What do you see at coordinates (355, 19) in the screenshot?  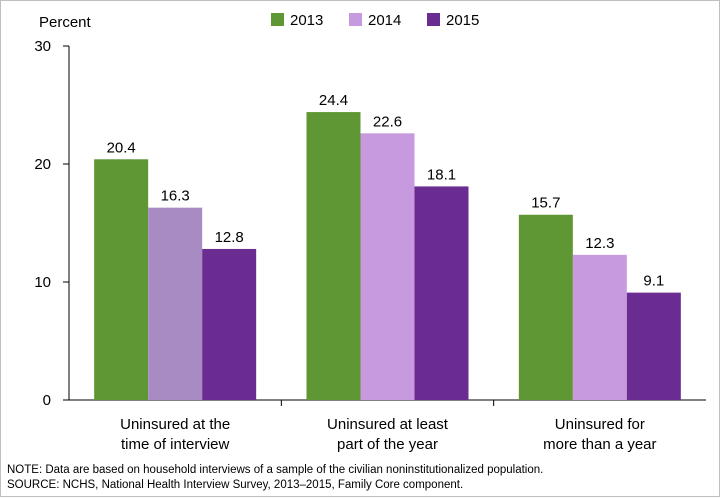 I see `legend-swatch-2014` at bounding box center [355, 19].